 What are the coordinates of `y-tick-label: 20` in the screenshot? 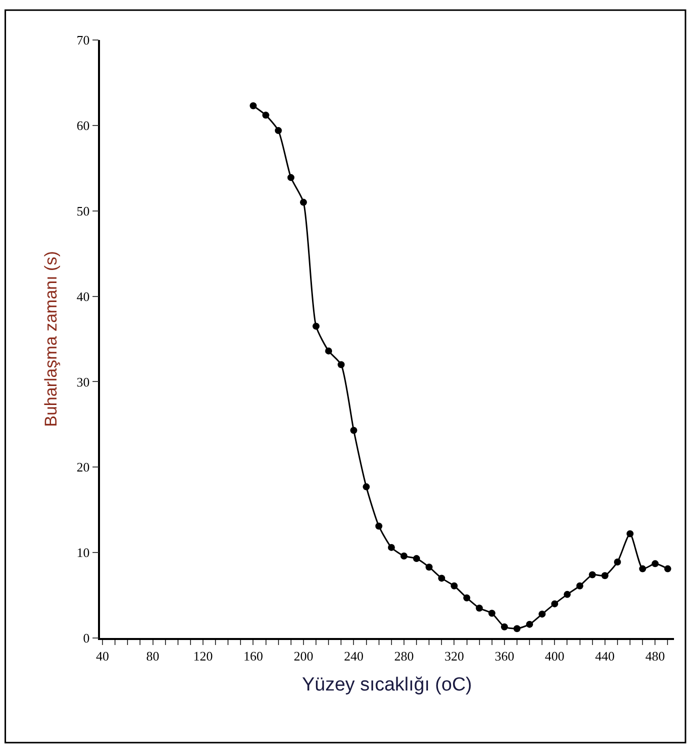 It's located at (83, 467).